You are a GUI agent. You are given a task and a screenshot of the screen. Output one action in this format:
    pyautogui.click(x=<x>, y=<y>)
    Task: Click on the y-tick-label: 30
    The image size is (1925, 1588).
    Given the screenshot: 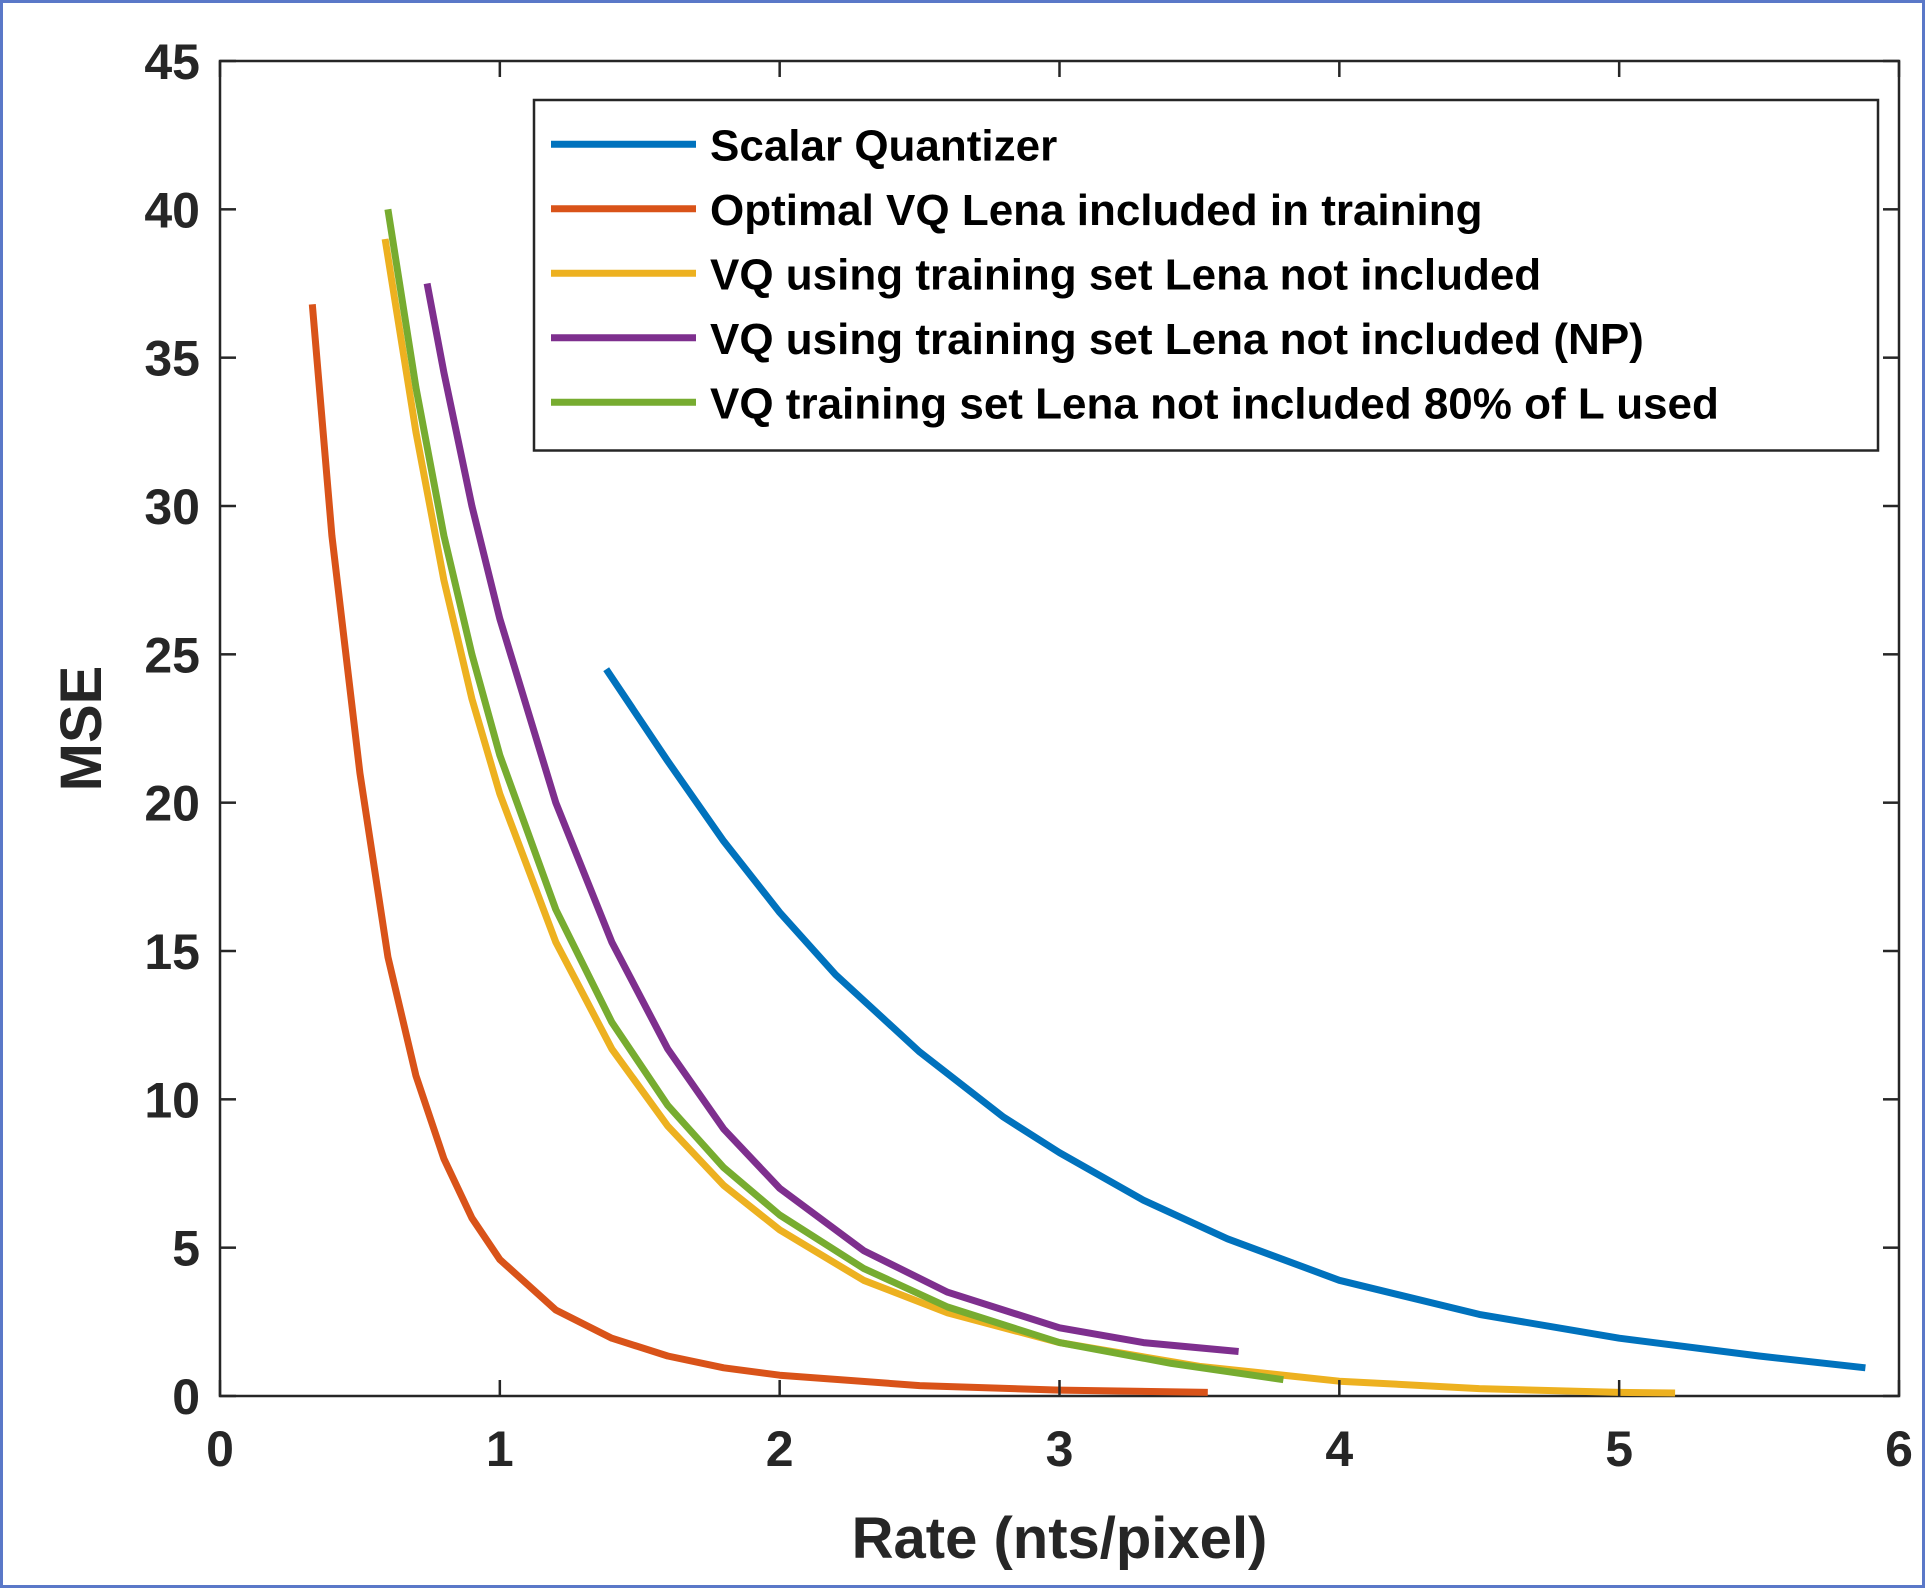 What is the action you would take?
    pyautogui.click(x=172, y=507)
    